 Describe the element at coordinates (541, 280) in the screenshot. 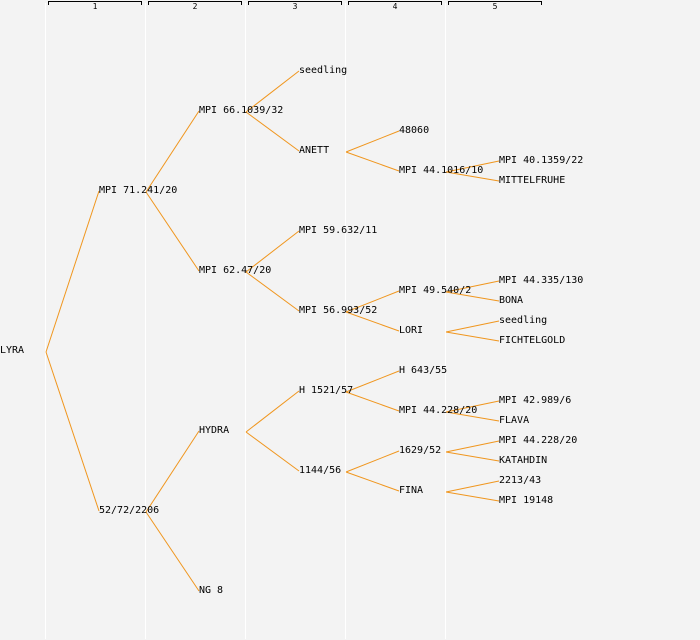

I see `ancestor-node: MPI 44.335/130` at that location.